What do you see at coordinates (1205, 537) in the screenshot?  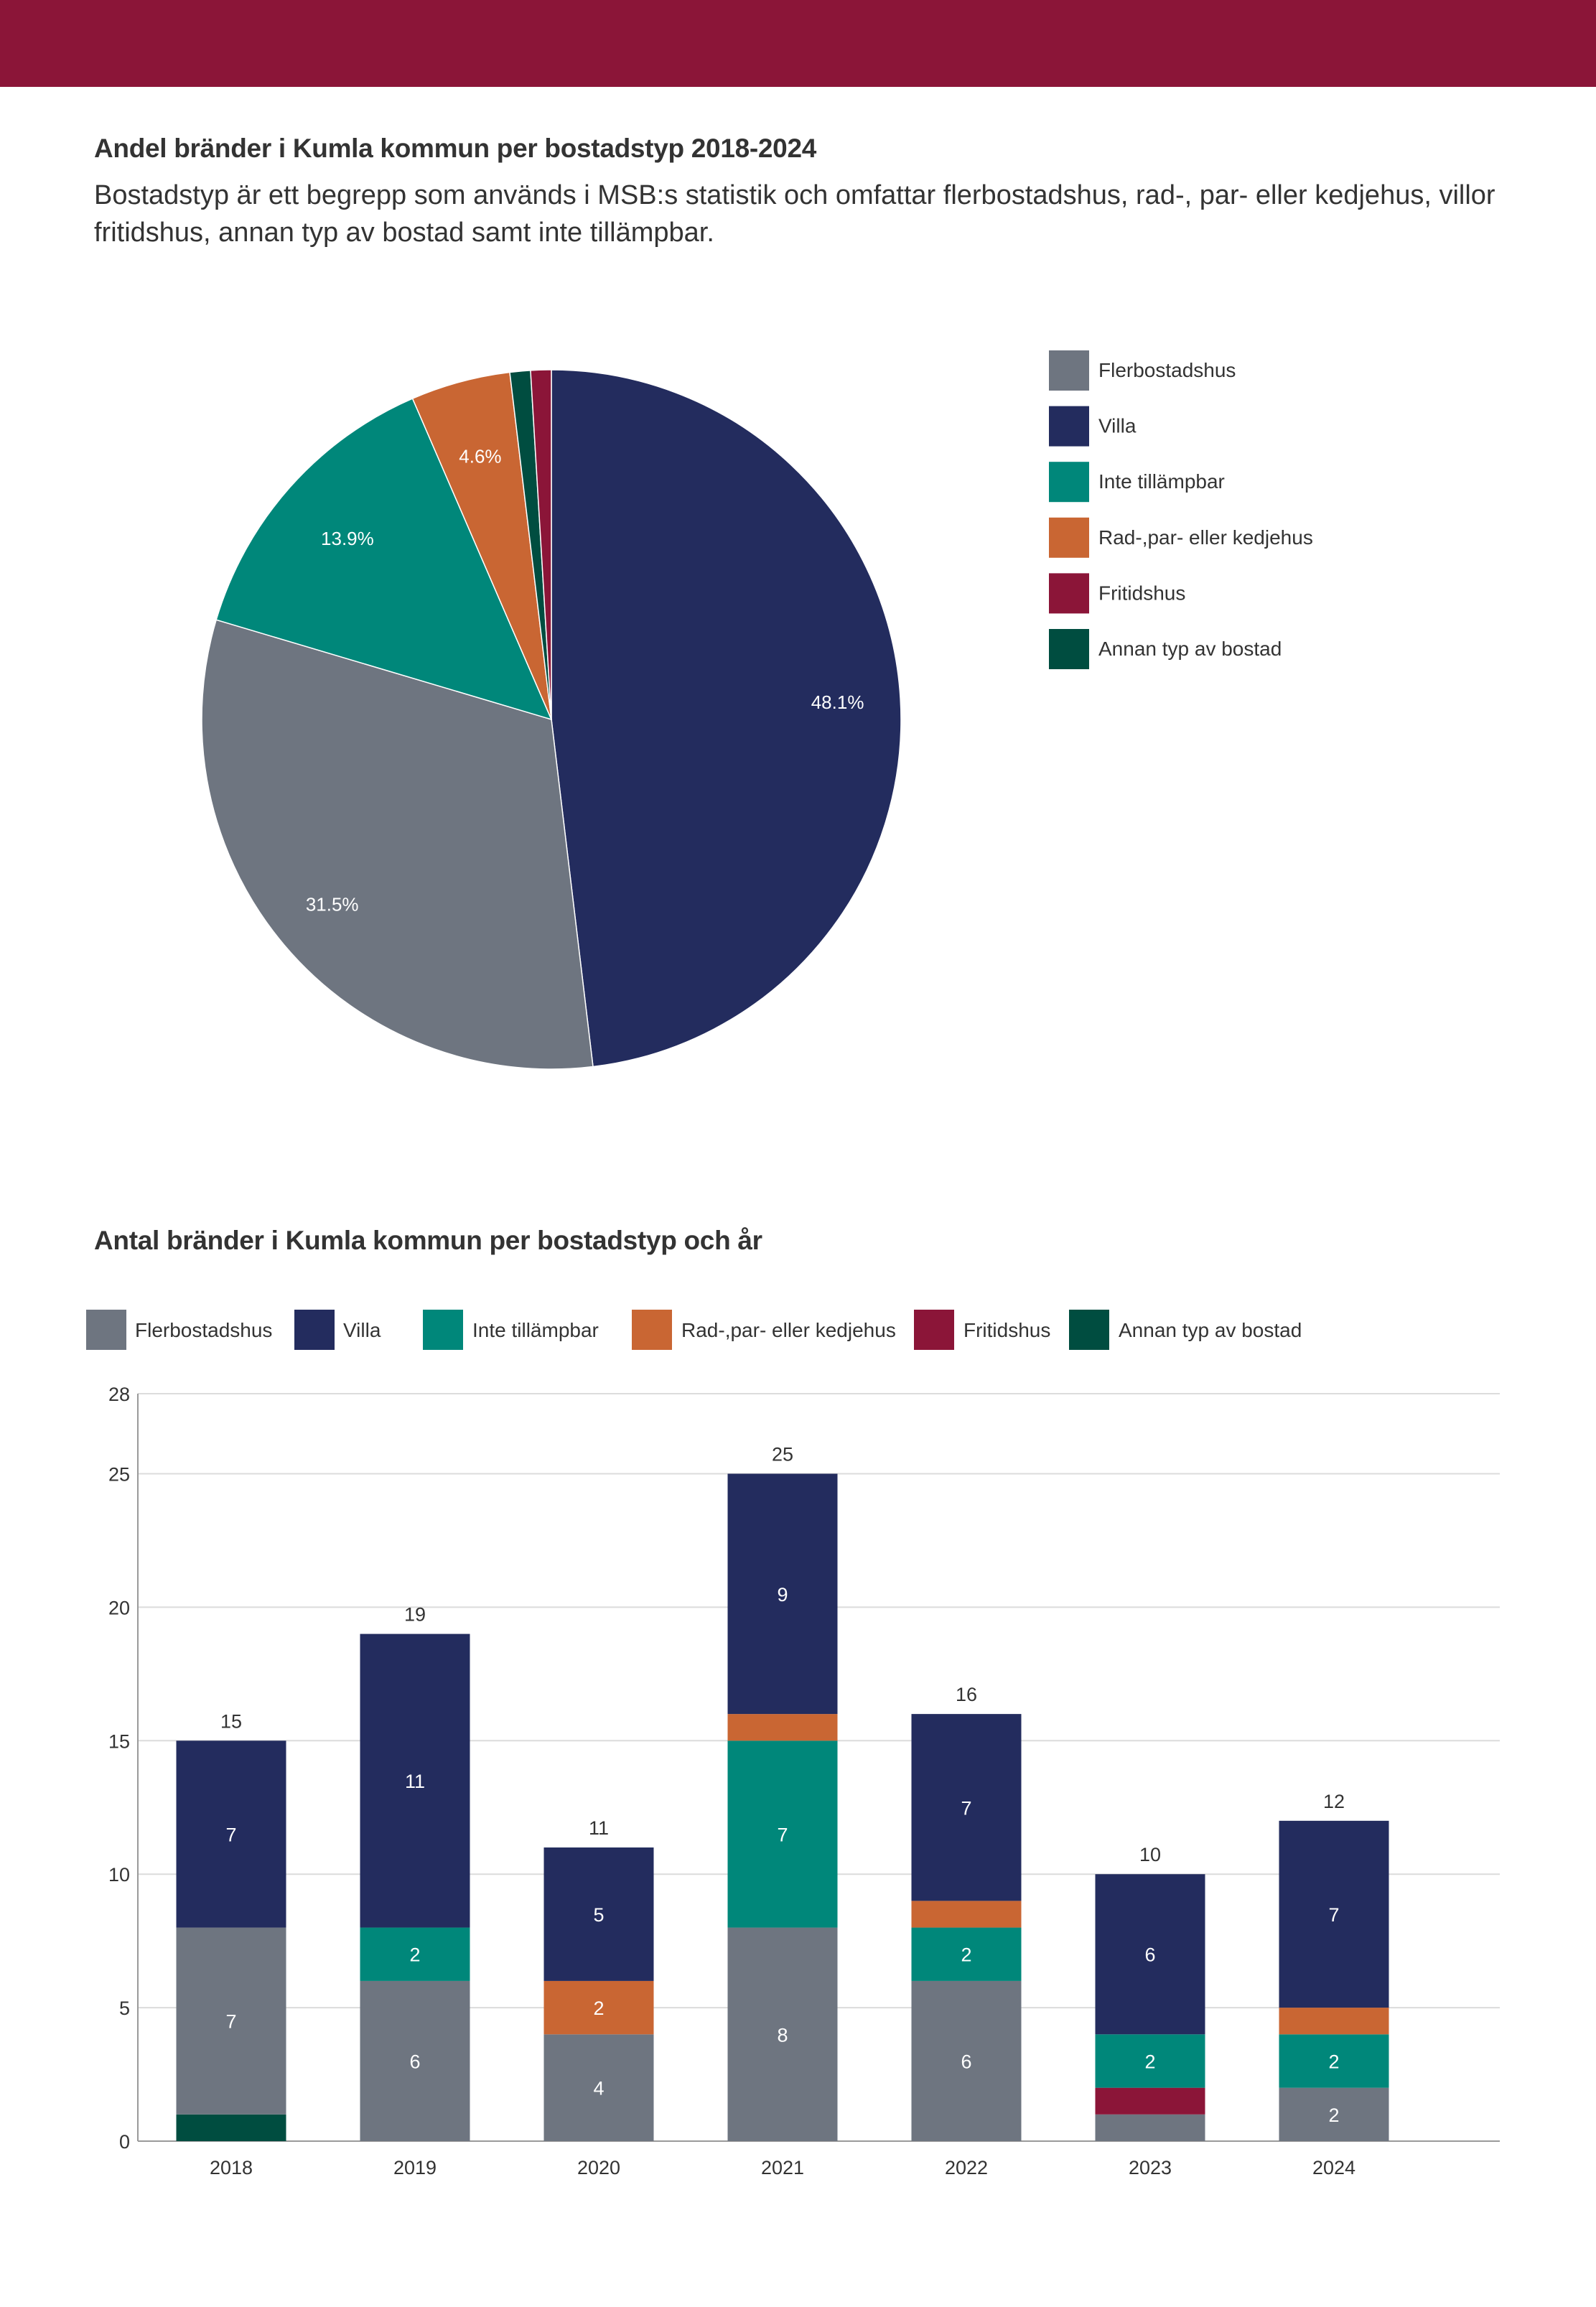 I see `pie-legend-label-rad-par-eller-kedjehus: Rad-,par- eller kedjehus` at bounding box center [1205, 537].